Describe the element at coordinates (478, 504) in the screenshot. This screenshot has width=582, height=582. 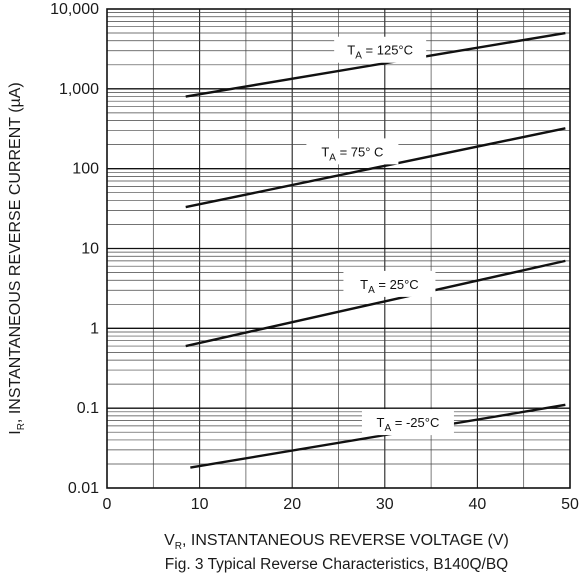
I see `x-tick-label: 40` at that location.